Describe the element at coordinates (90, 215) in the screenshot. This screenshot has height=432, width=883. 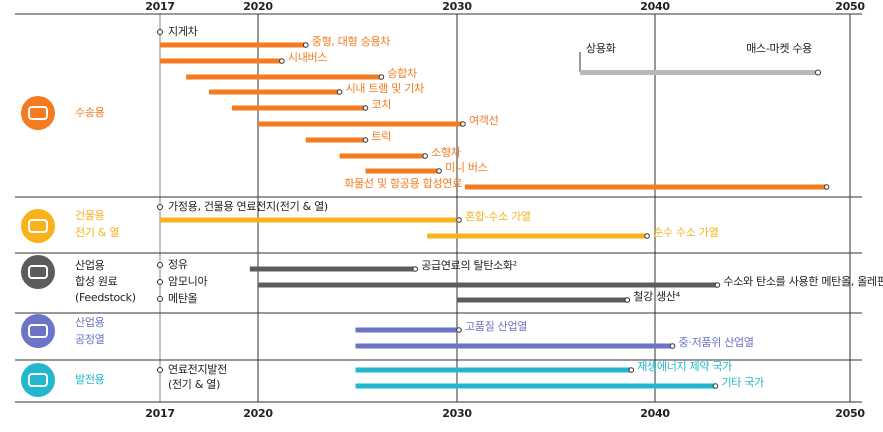
I see `group-name-line: 건물용` at that location.